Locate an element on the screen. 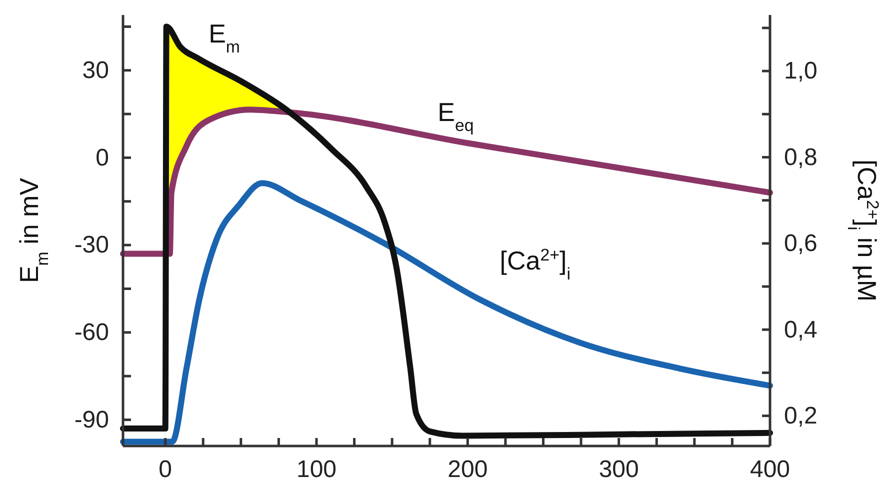 The height and width of the screenshot is (490, 882). y-tick-label: 30 is located at coordinates (95, 70).